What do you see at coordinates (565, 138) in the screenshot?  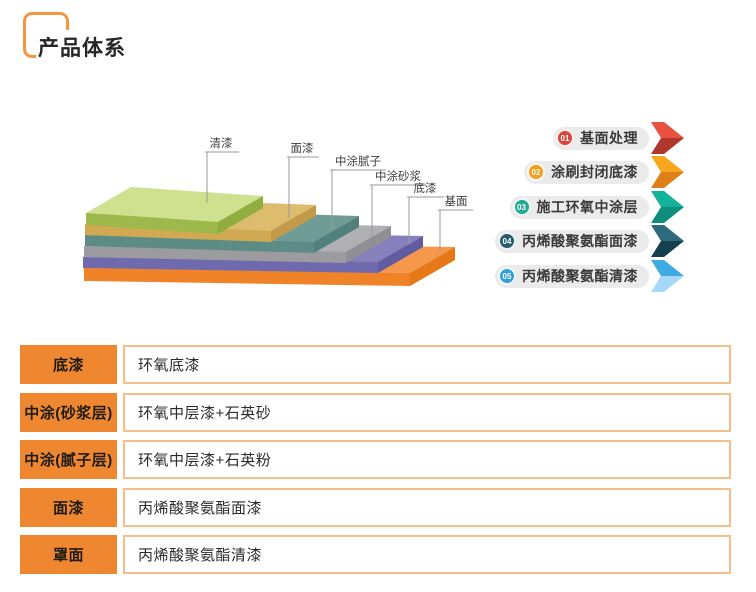 I see `step-number-badge: 01` at bounding box center [565, 138].